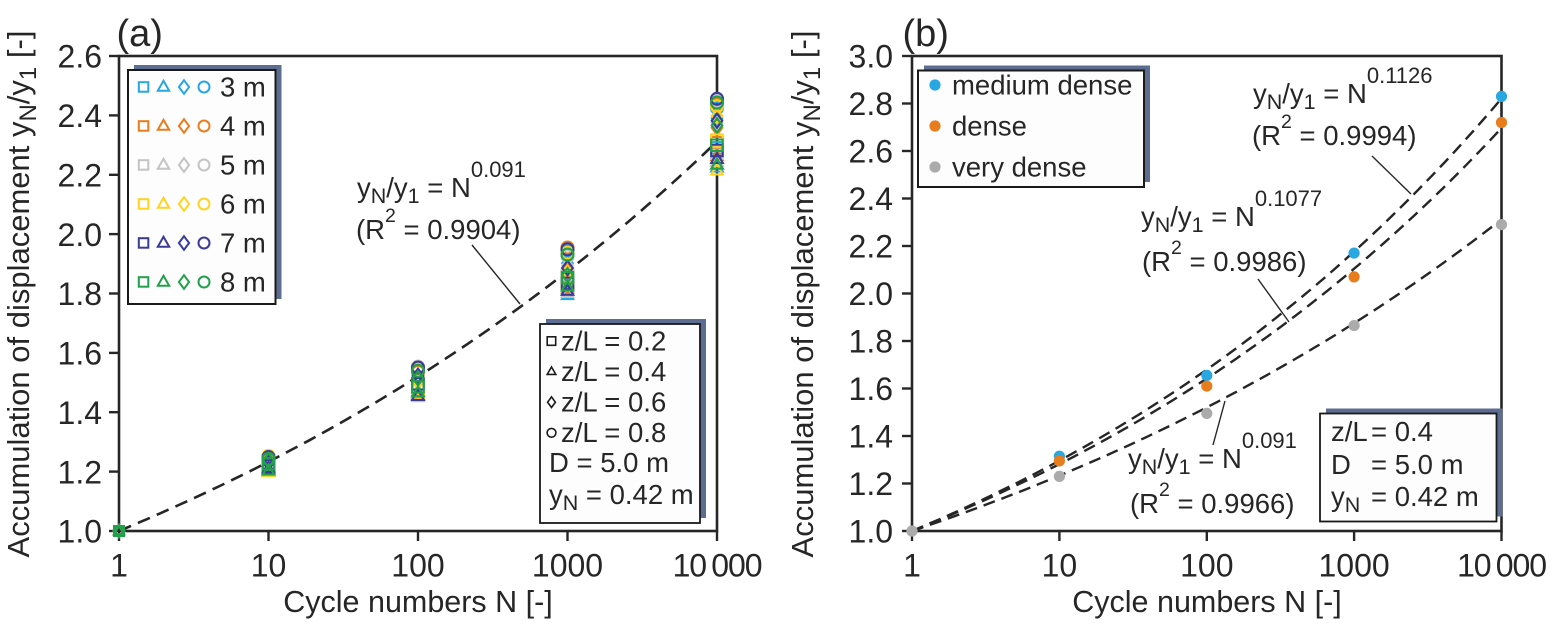 The height and width of the screenshot is (633, 1559). What do you see at coordinates (871, 57) in the screenshot?
I see `svg-text: 3.0` at bounding box center [871, 57].